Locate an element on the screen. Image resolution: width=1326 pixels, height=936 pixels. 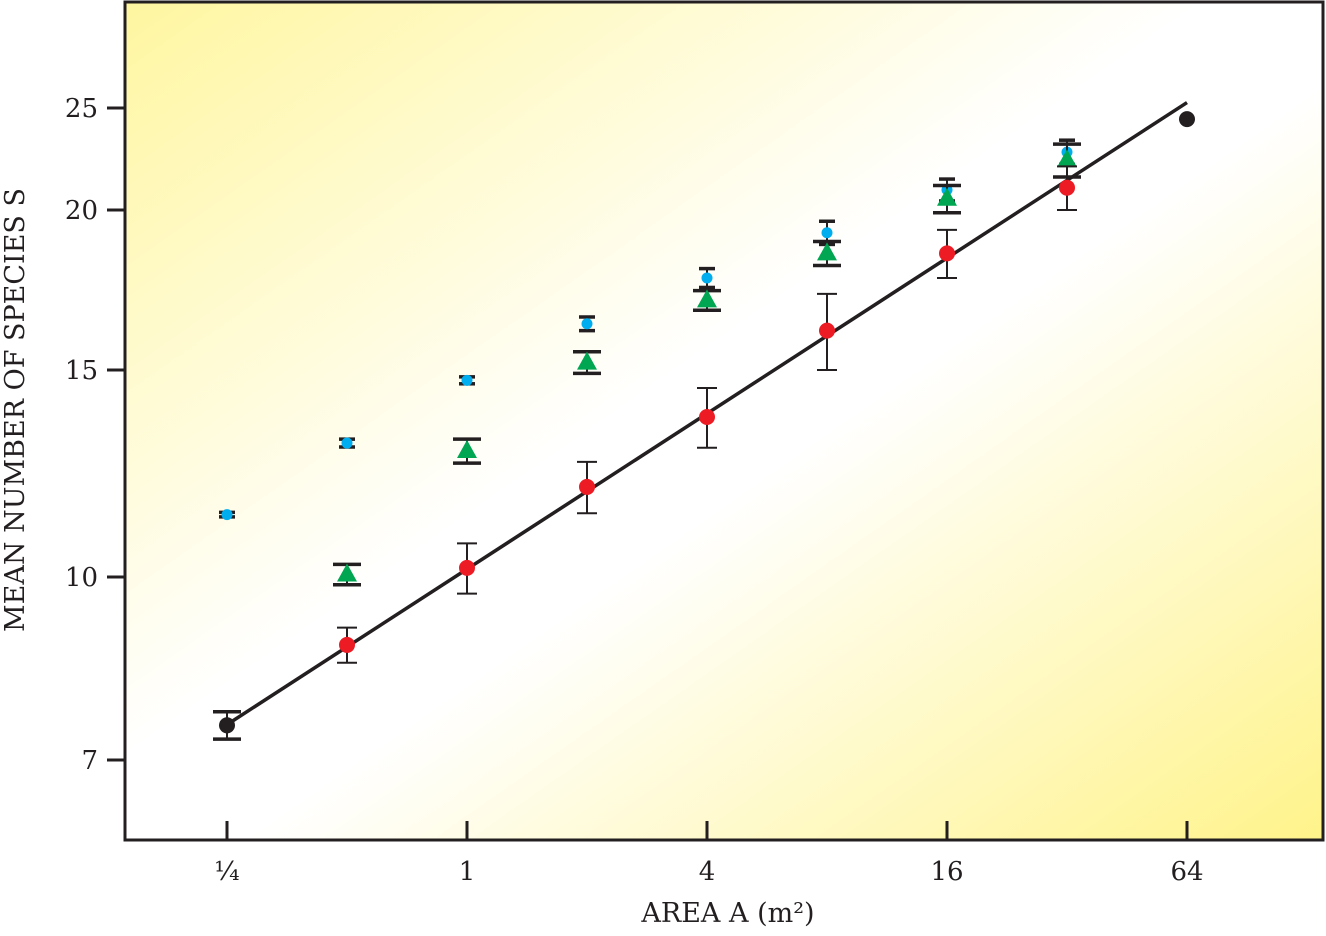
x-tick-label: 1 is located at coordinates (467, 872).